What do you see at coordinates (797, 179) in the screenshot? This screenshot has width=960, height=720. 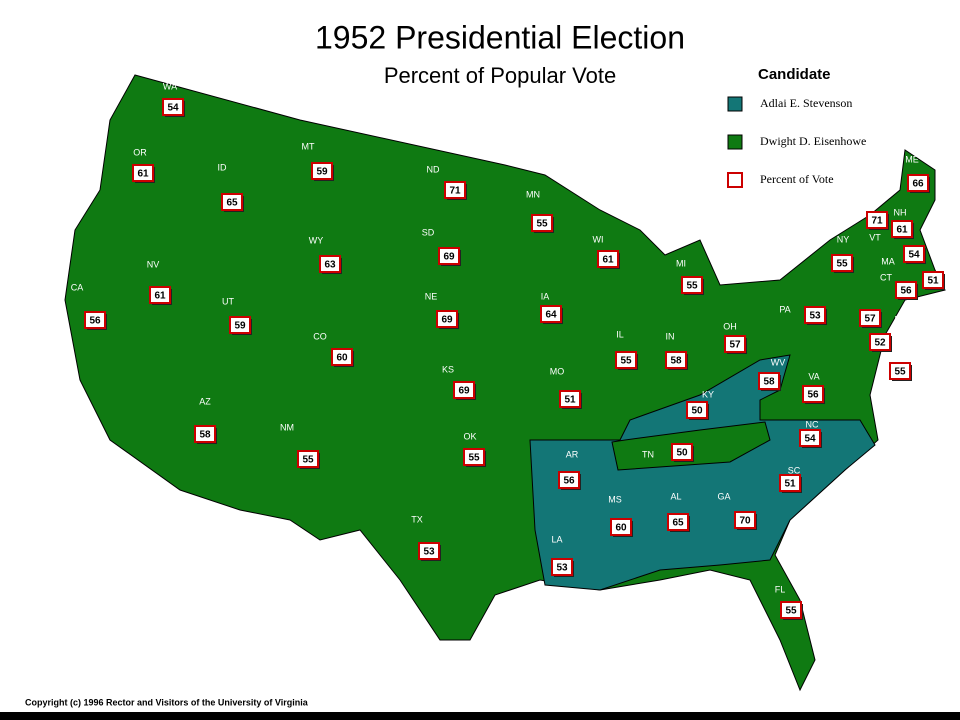 I see `legend-label: Percent of Vote` at bounding box center [797, 179].